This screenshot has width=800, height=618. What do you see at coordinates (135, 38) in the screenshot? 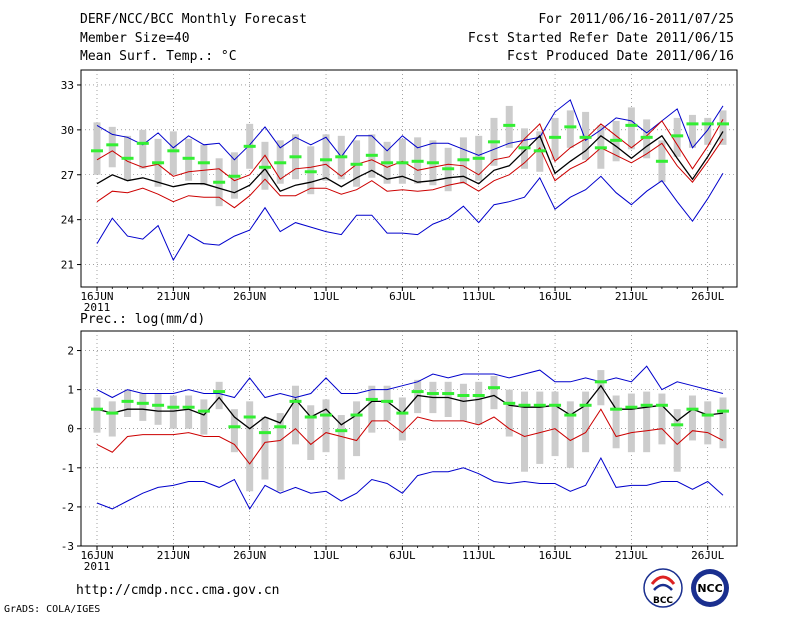
I see `member-size: Member Size=40` at bounding box center [135, 38].